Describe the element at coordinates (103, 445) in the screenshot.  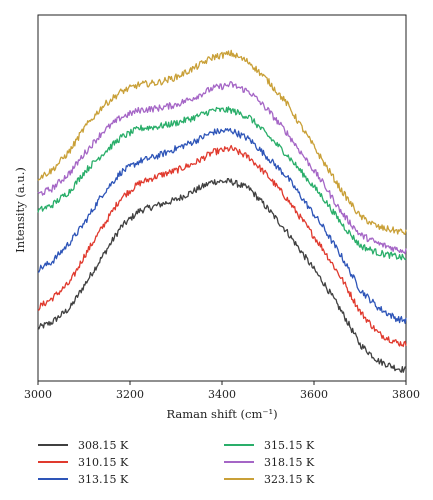
I see `legend-label-308-15-k: 308.15 K` at that location.